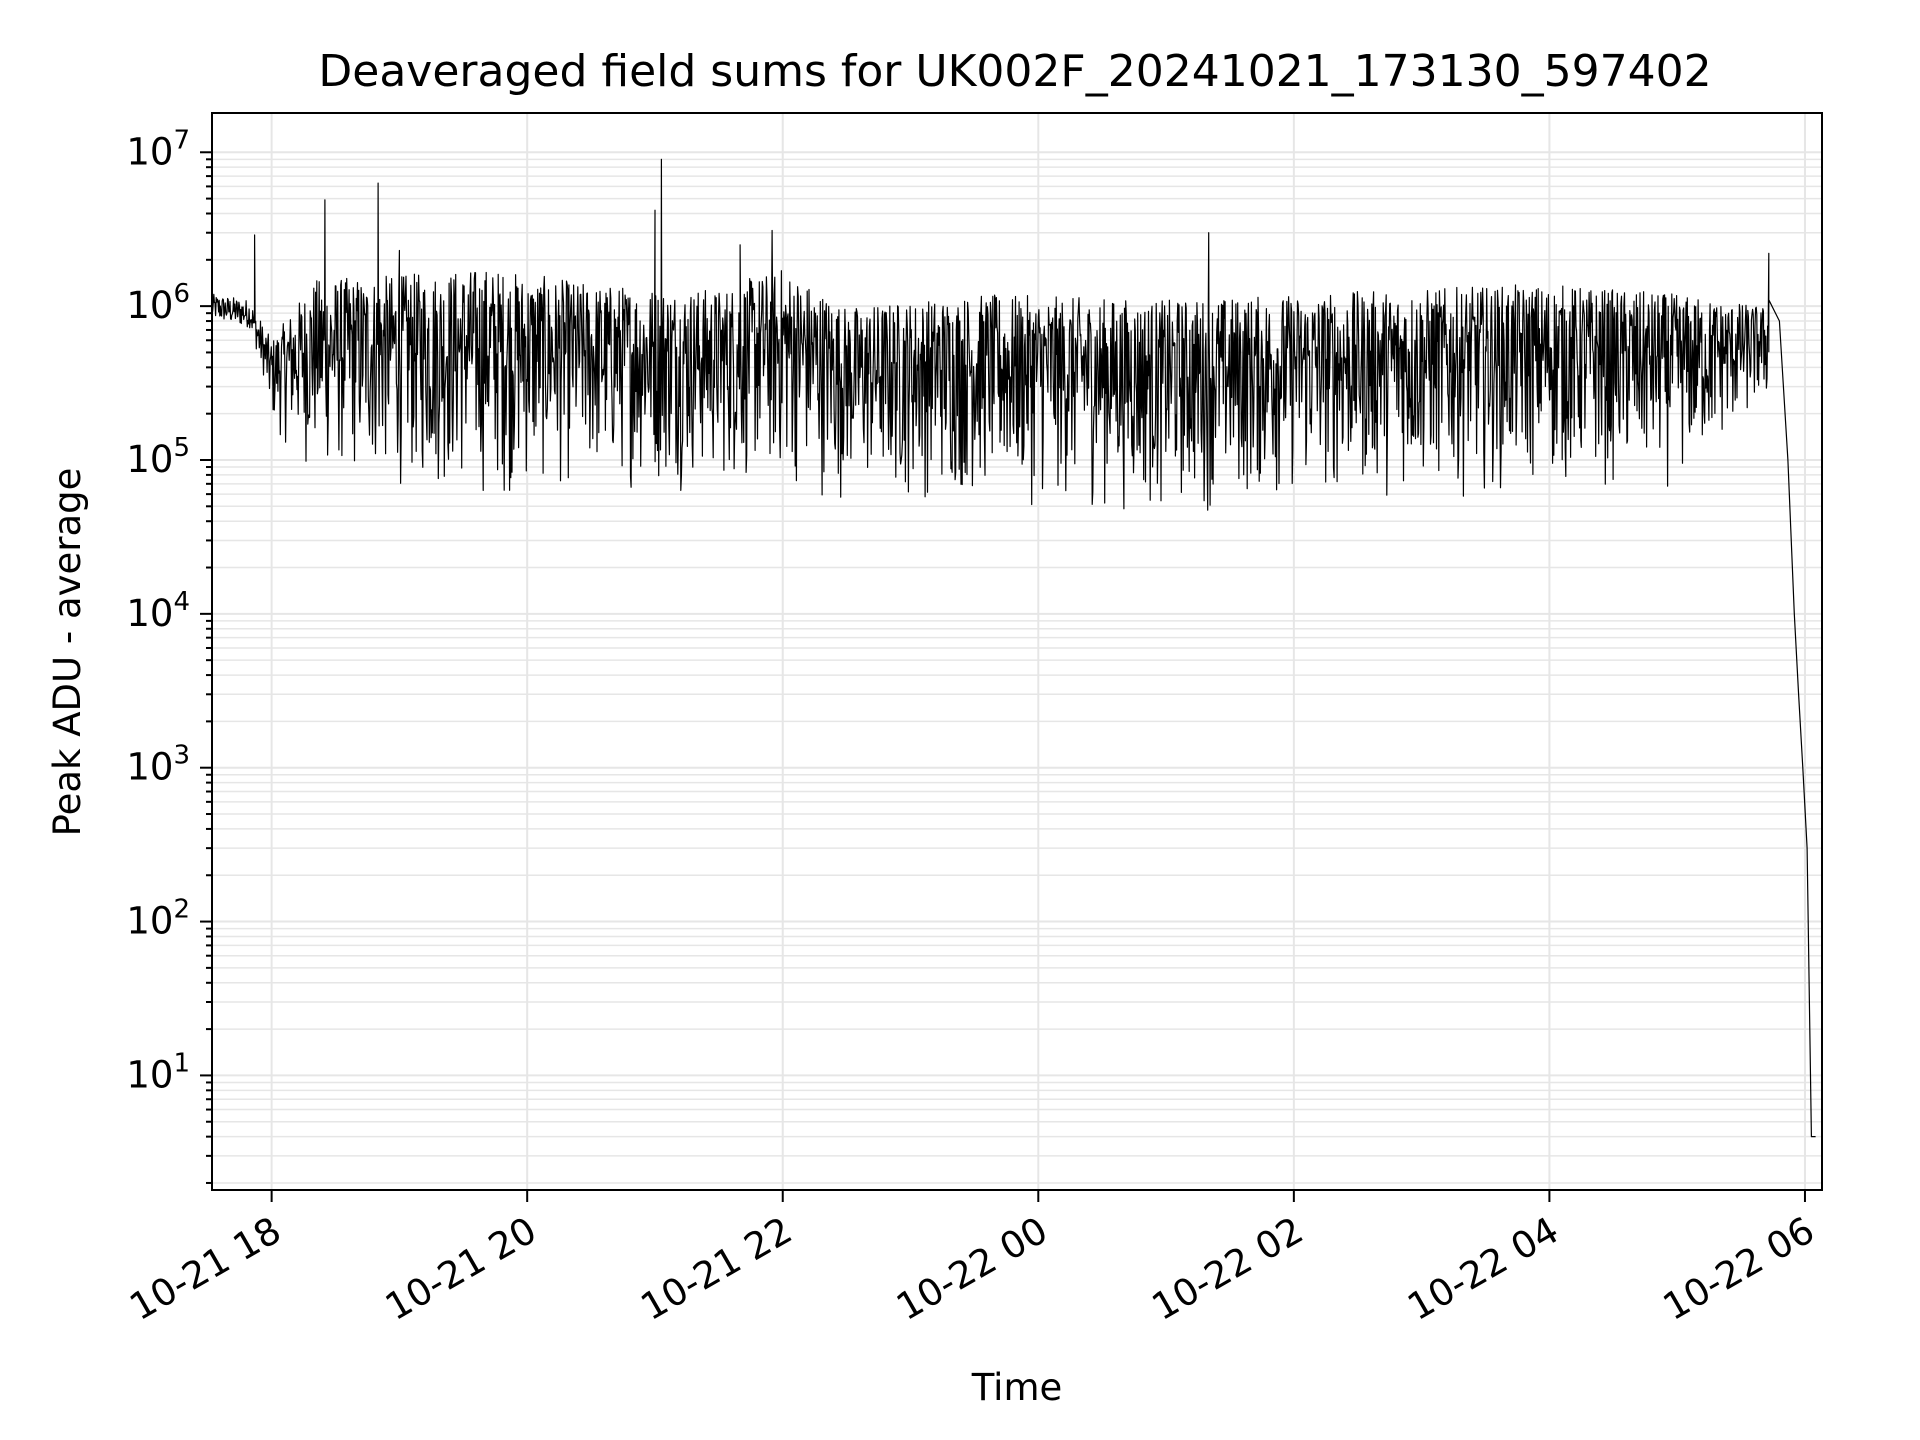 The image size is (1920, 1440). I want to click on y-tick-label: 105, so click(158, 457).